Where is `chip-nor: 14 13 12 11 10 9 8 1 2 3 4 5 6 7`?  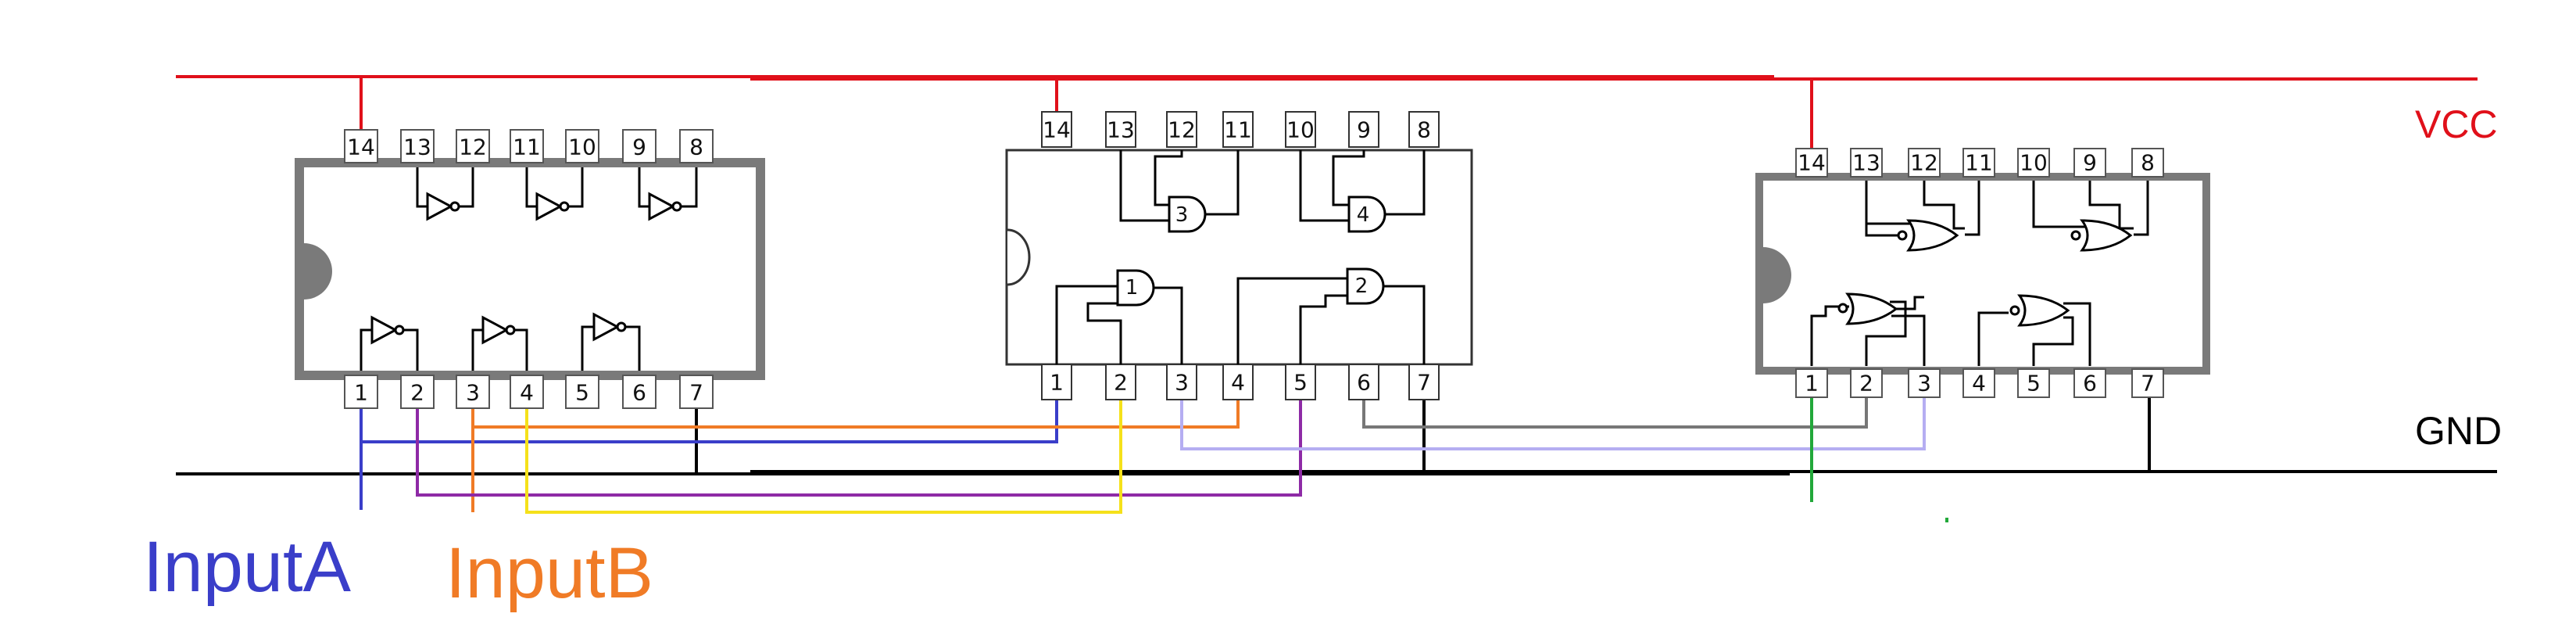
chip-nor: 14 13 12 11 10 9 8 1 2 3 4 5 6 7 is located at coordinates (1982, 273).